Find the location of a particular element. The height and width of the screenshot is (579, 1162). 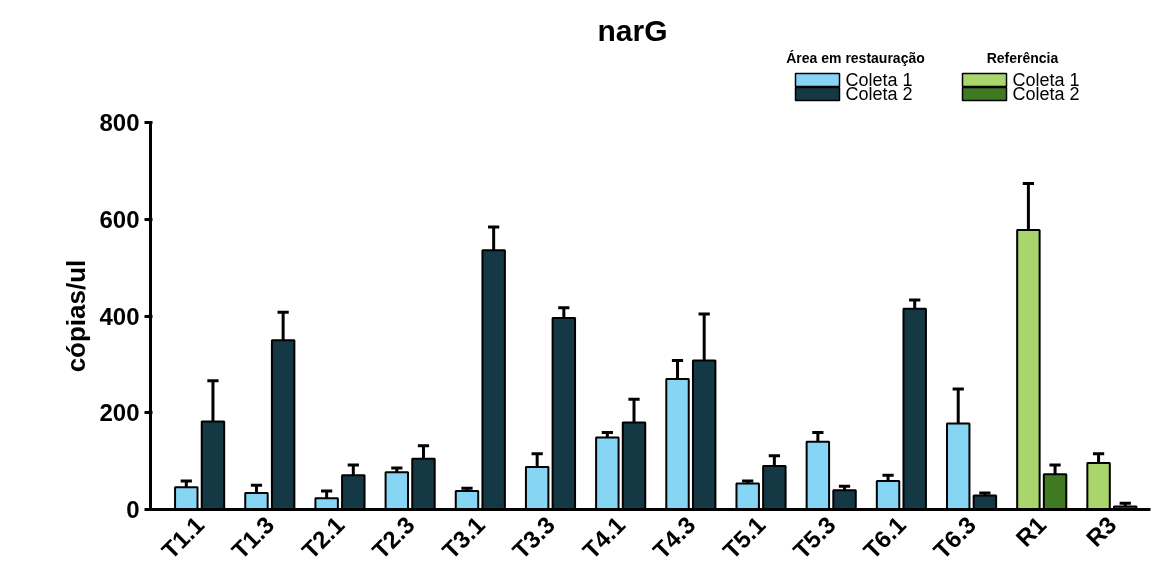

y-tick-label: 200 is located at coordinates (119, 413).